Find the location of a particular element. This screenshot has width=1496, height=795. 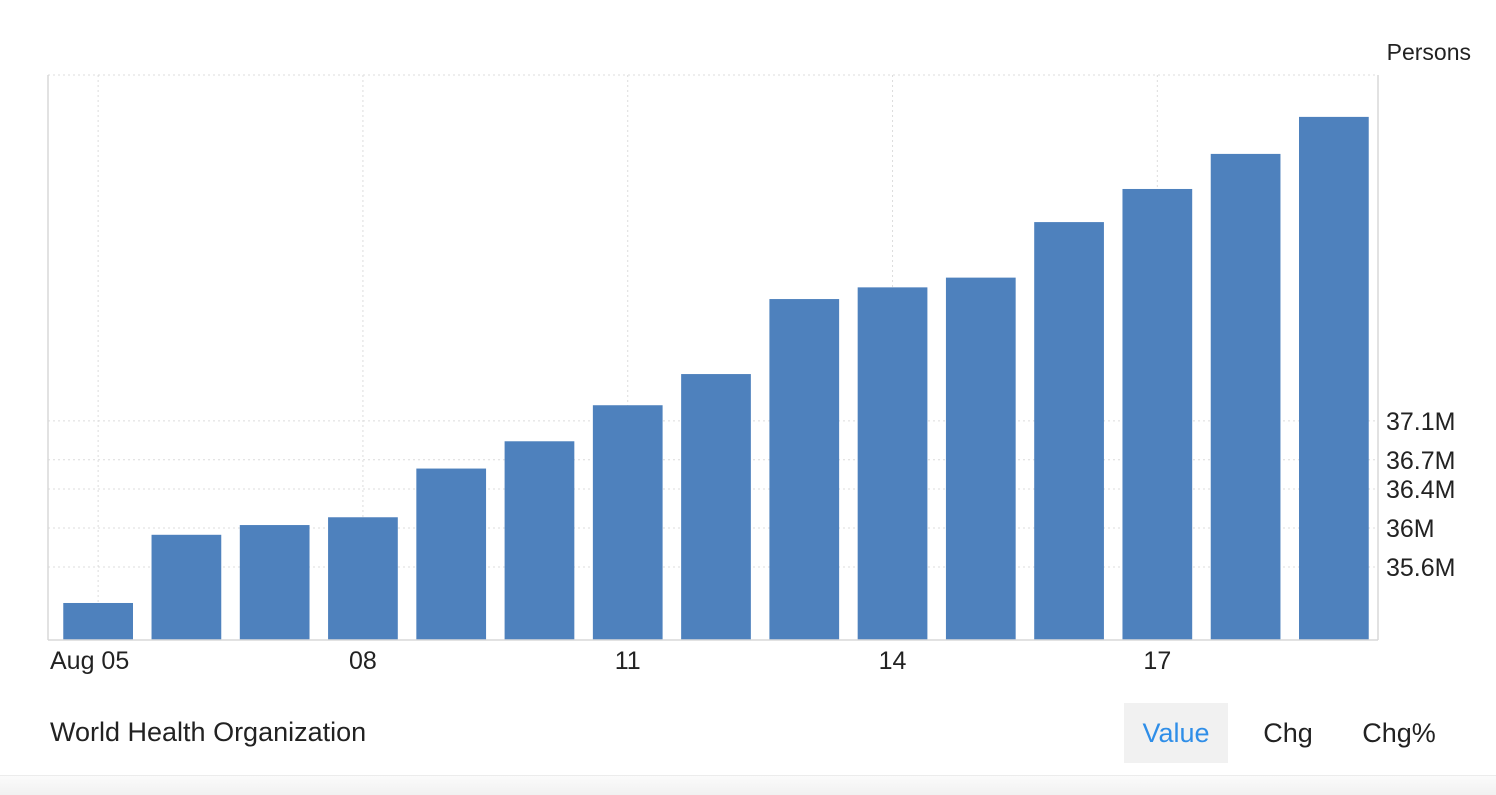

chg-pct-tab-button: Chg% is located at coordinates (1399, 733).